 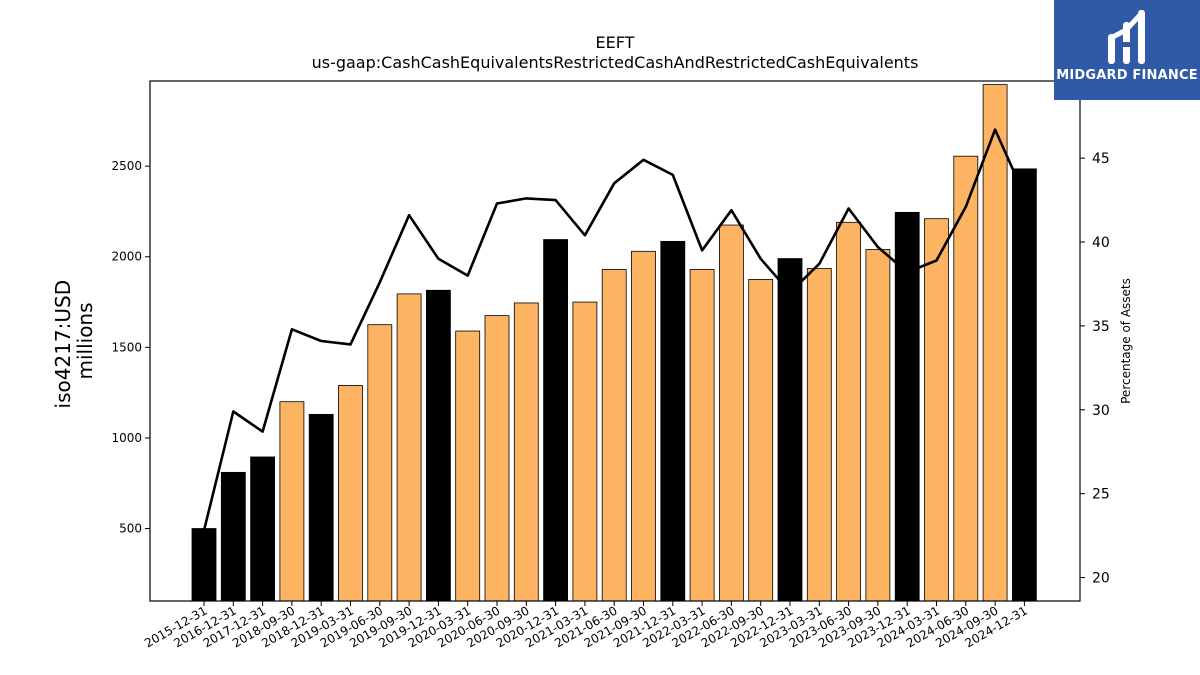 I want to click on y-tick-label-right: 45, so click(x=1101, y=159).